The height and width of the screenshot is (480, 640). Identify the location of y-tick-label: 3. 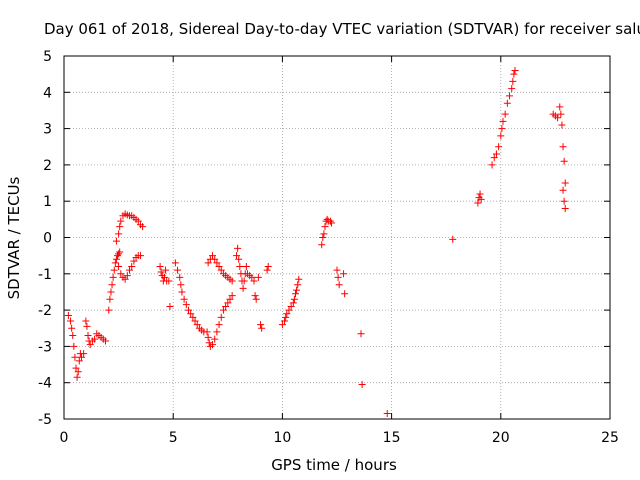
(47, 130).